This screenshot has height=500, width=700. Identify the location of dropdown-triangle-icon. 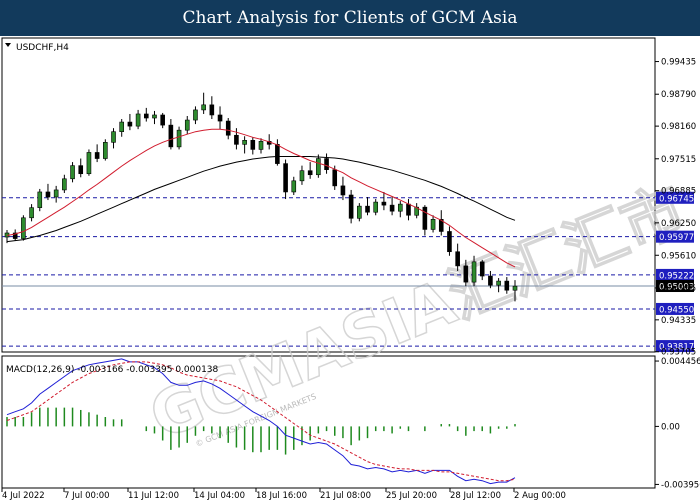
(8, 45).